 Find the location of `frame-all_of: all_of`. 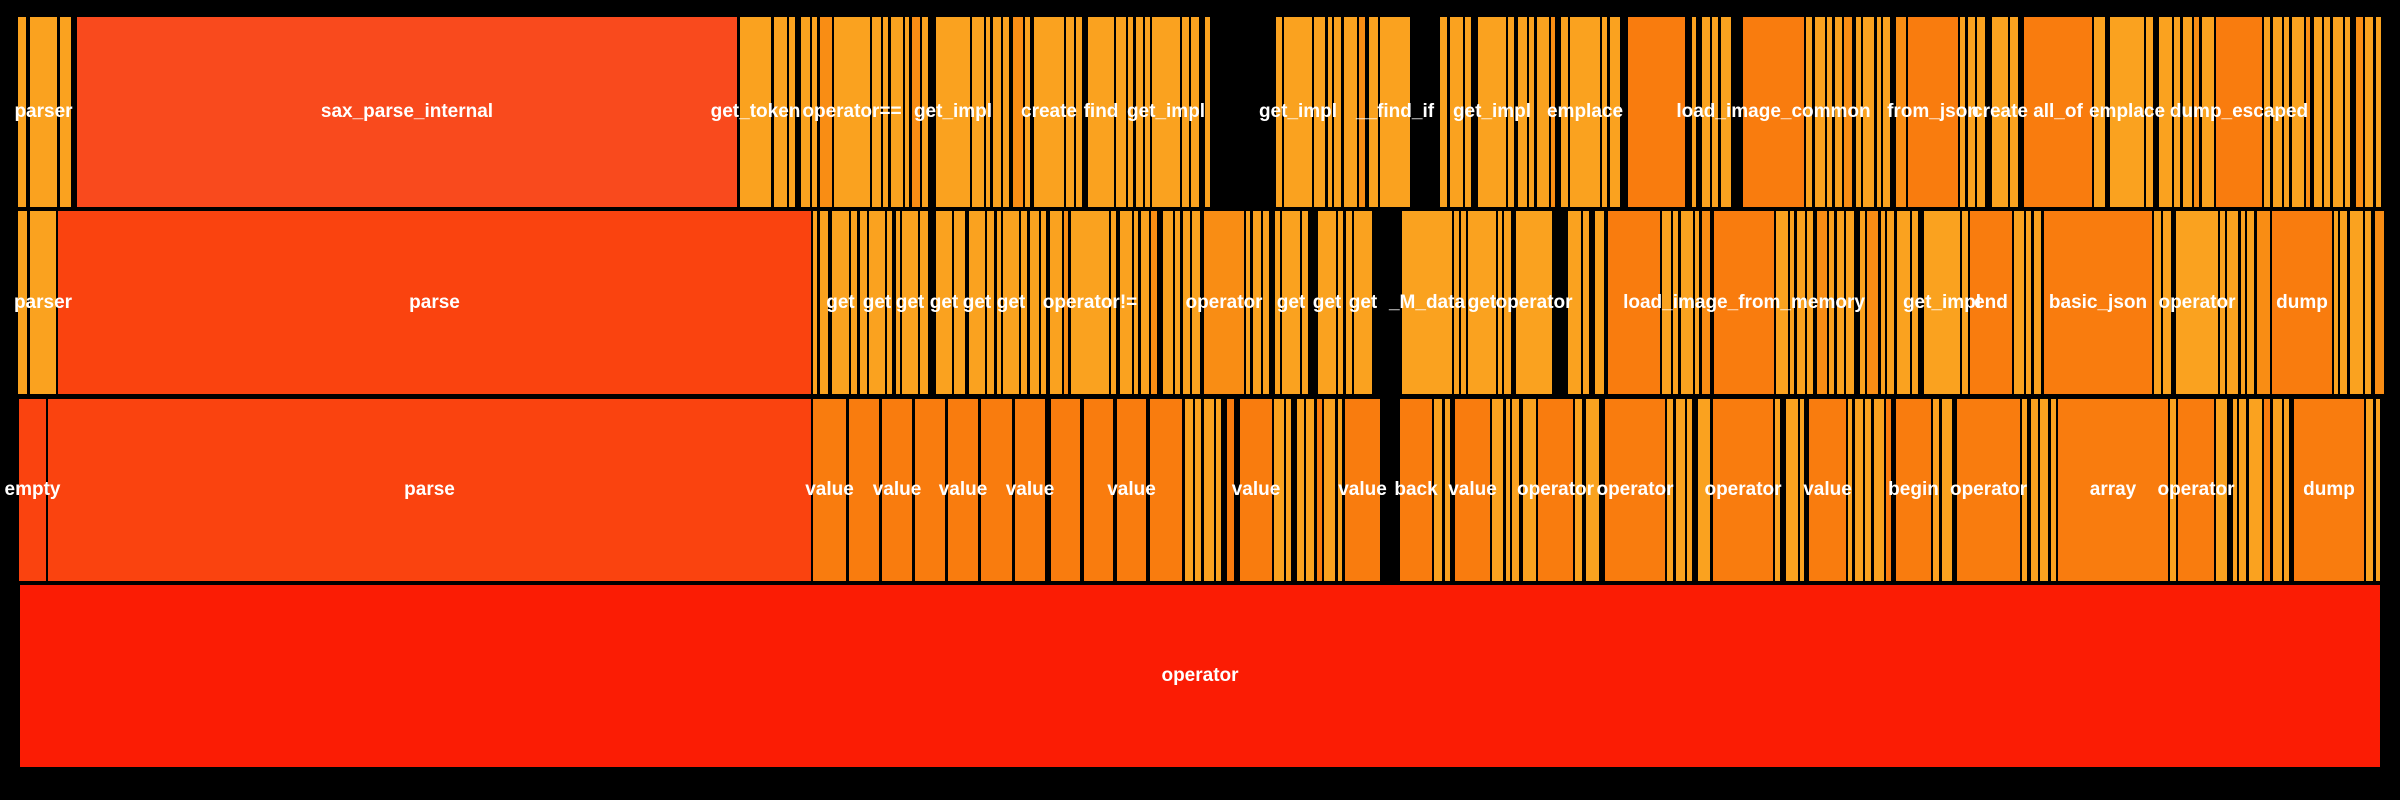

frame-all_of: all_of is located at coordinates (2058, 112).